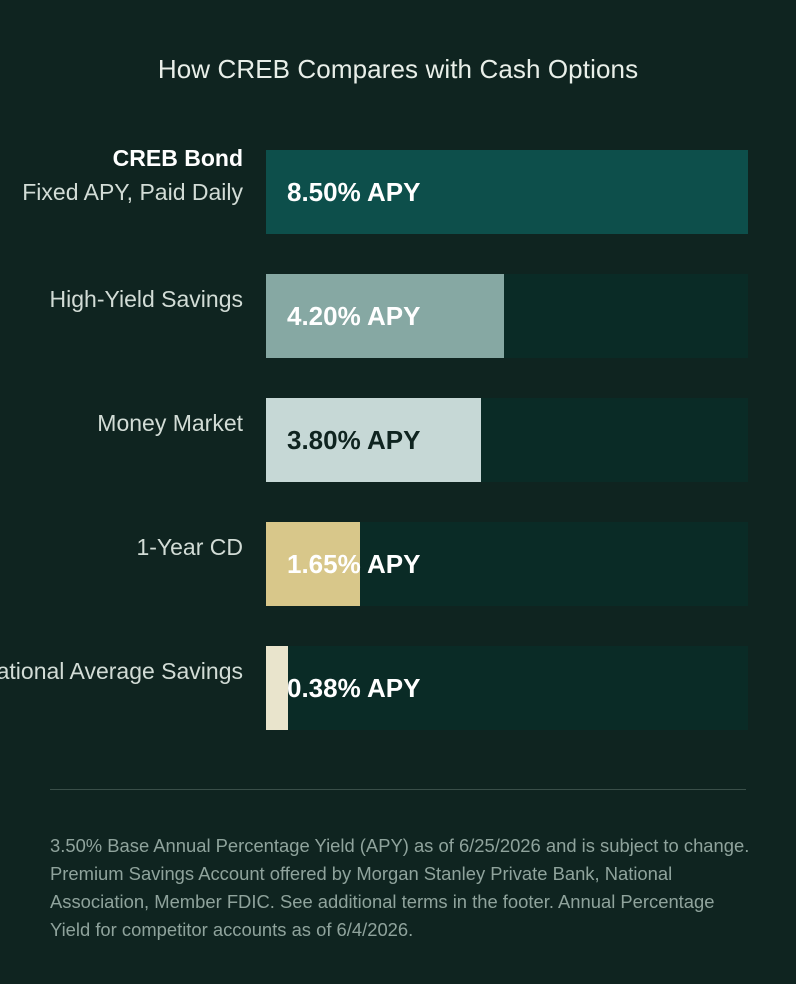 Image resolution: width=796 pixels, height=984 pixels. I want to click on bar-row-1-year-cd: 1-Year CD 1.65% APY, so click(398, 564).